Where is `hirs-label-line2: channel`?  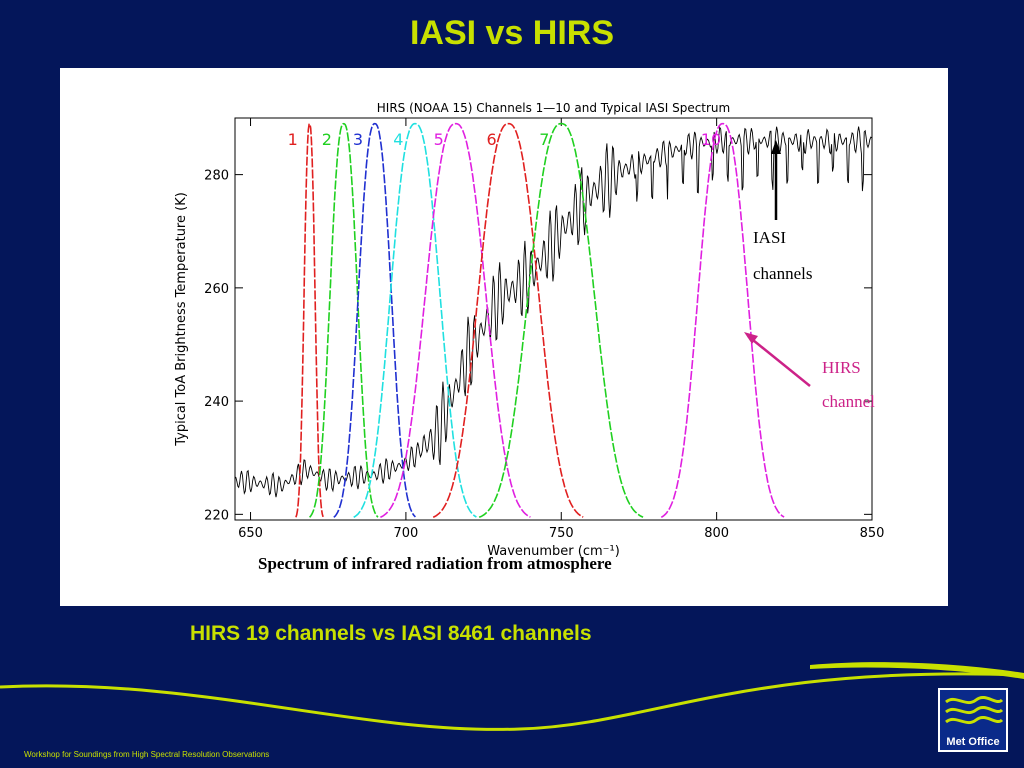
hirs-label-line2: channel is located at coordinates (848, 401).